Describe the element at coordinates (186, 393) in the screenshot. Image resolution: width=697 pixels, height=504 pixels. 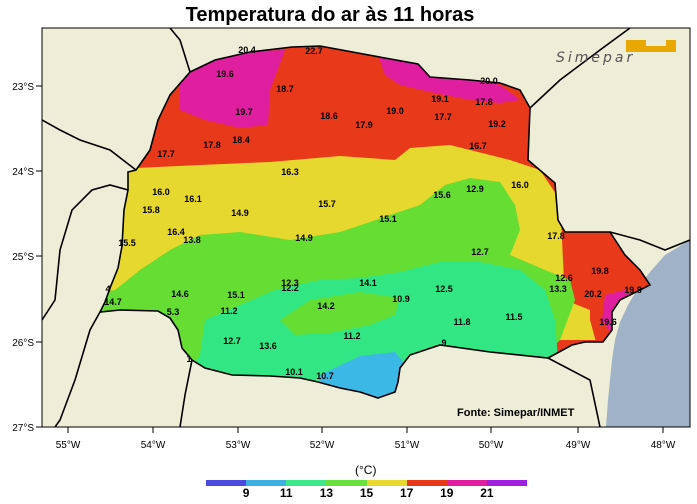
I see `border-sc` at that location.